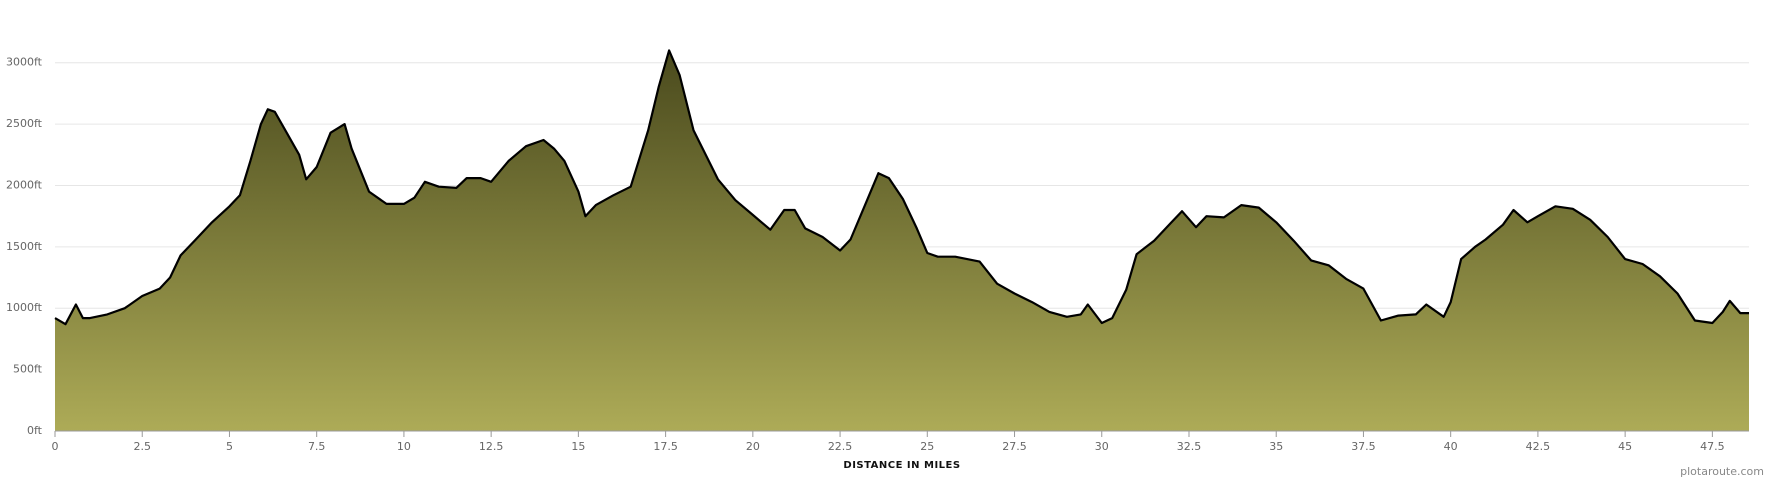 This screenshot has width=1770, height=480. Describe the element at coordinates (927, 446) in the screenshot. I see `x-tick-label: 25` at that location.